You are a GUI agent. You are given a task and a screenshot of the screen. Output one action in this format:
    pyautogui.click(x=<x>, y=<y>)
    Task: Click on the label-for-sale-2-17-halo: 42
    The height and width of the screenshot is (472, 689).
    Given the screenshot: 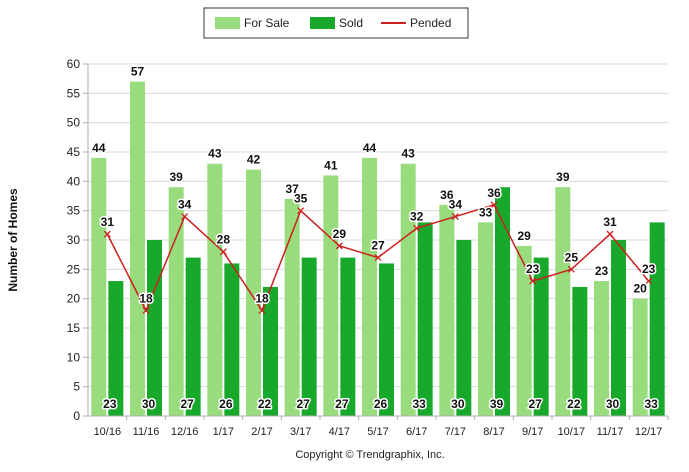 What is the action you would take?
    pyautogui.click(x=254, y=160)
    